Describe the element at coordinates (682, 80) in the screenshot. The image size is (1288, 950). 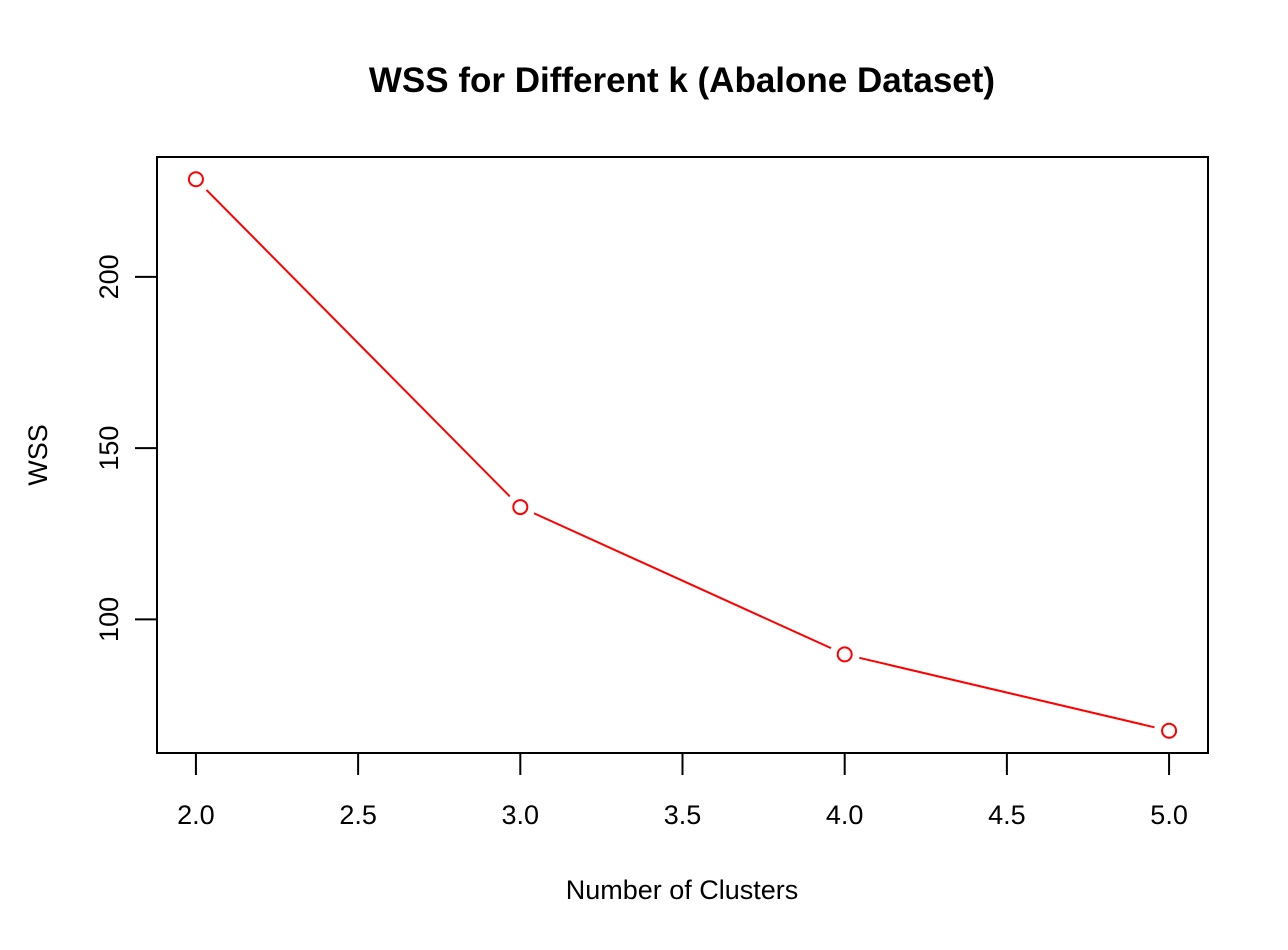
I see `chart-title: WSS for Different k (Abalone Dataset)` at that location.